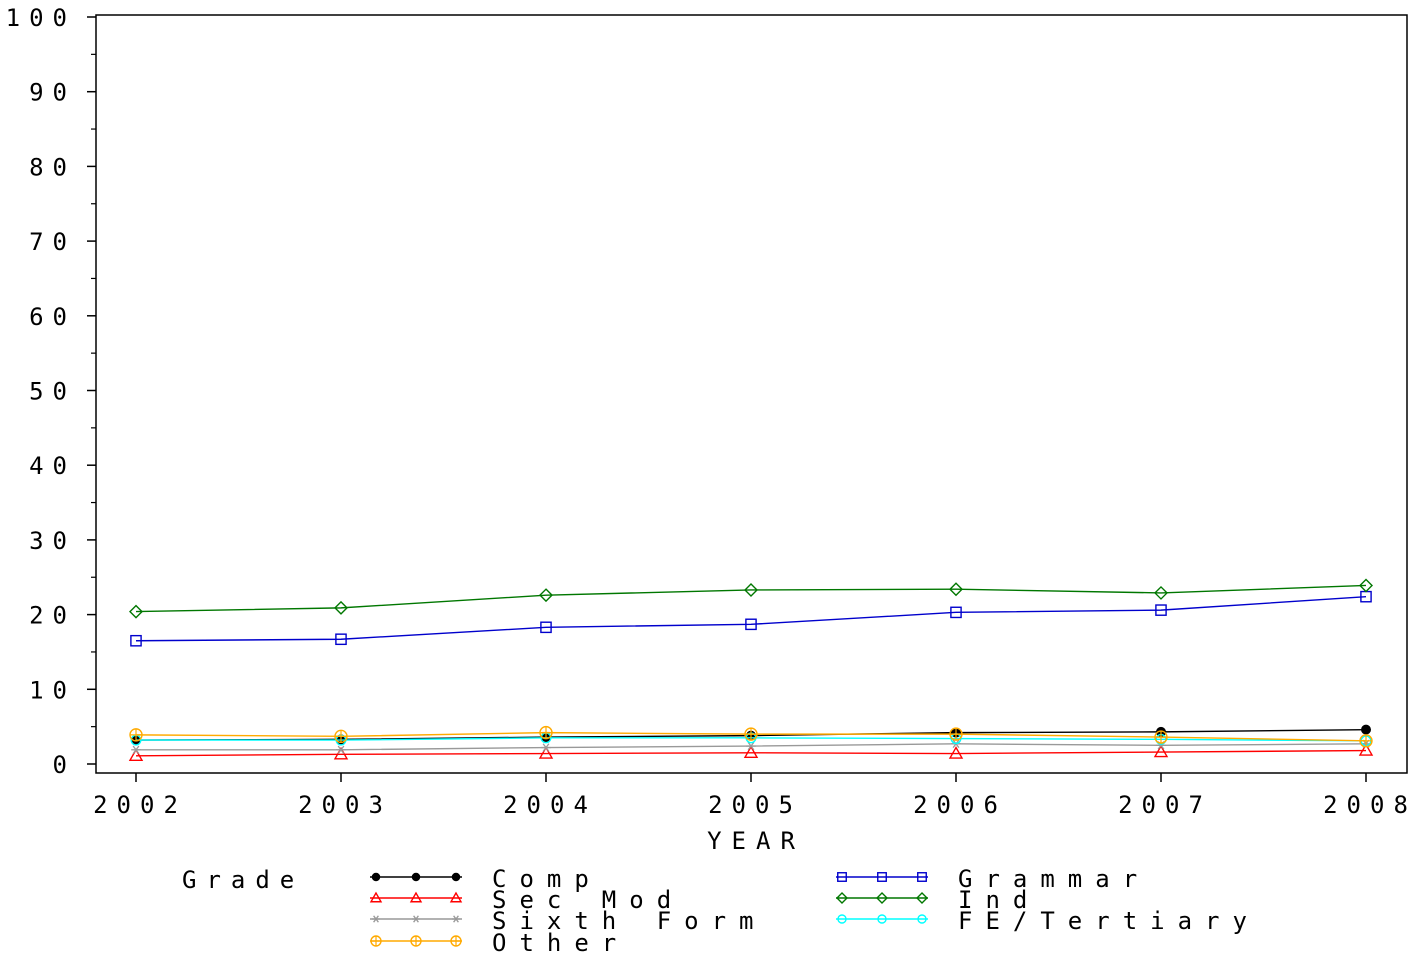  I want to click on x-tick-label: 2005, so click(755, 805).